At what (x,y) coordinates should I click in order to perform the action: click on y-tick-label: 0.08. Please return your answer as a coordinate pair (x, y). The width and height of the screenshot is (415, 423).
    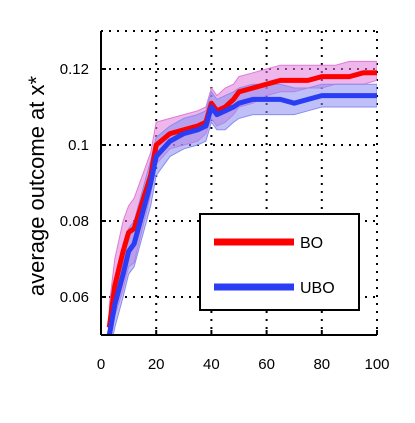
    Looking at the image, I should click on (74, 221).